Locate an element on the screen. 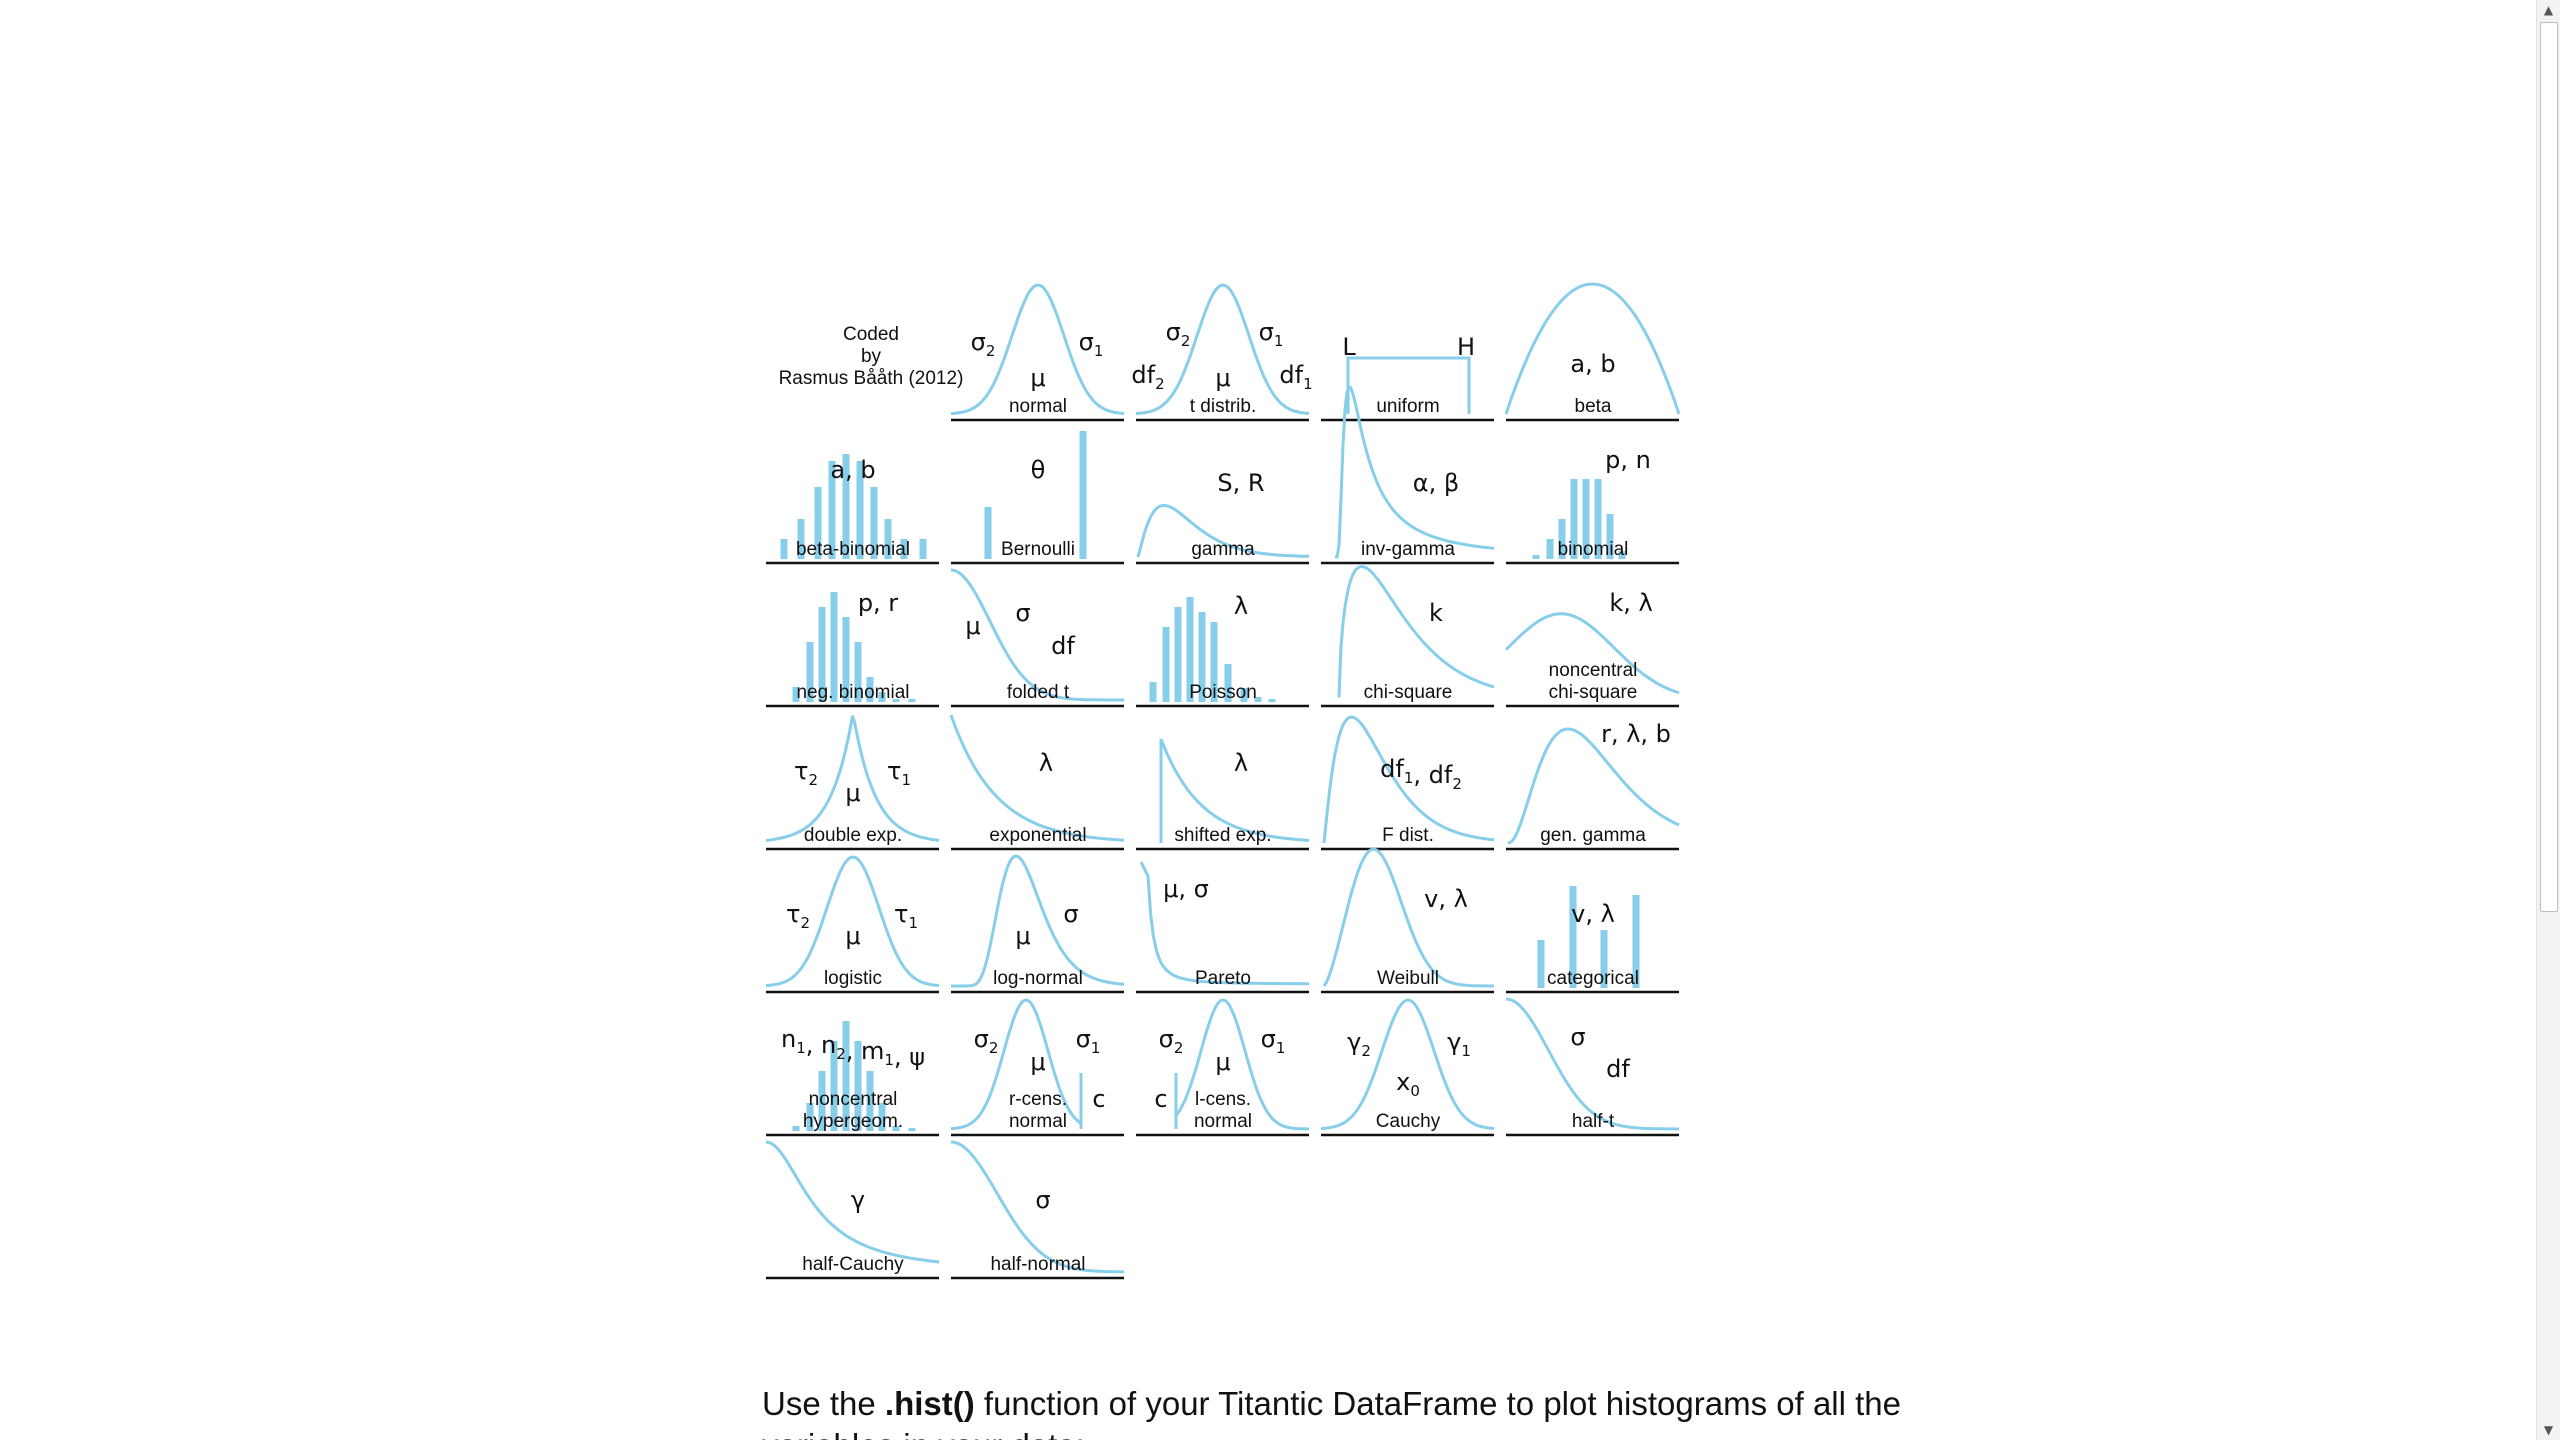  parameter-label: c is located at coordinates (1160, 1099).